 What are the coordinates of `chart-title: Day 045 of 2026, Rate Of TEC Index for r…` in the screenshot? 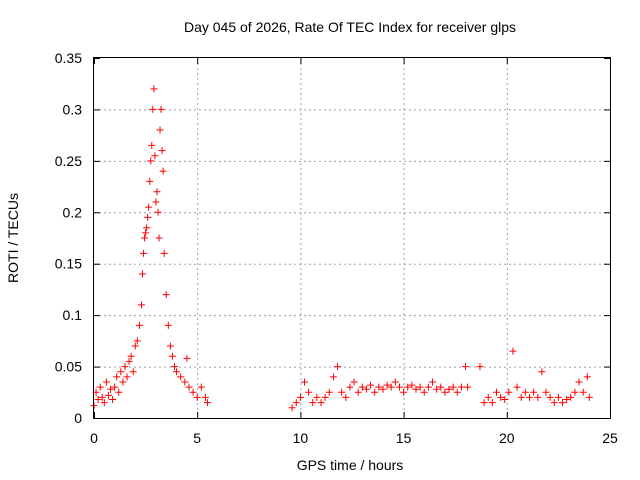 It's located at (350, 27).